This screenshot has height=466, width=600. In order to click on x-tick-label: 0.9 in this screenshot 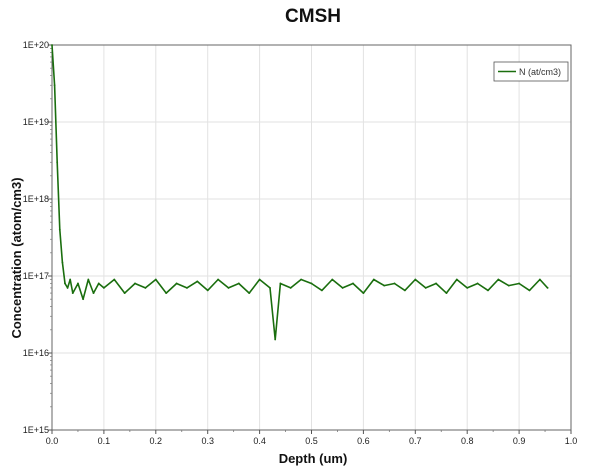, I will do `click(519, 441)`.